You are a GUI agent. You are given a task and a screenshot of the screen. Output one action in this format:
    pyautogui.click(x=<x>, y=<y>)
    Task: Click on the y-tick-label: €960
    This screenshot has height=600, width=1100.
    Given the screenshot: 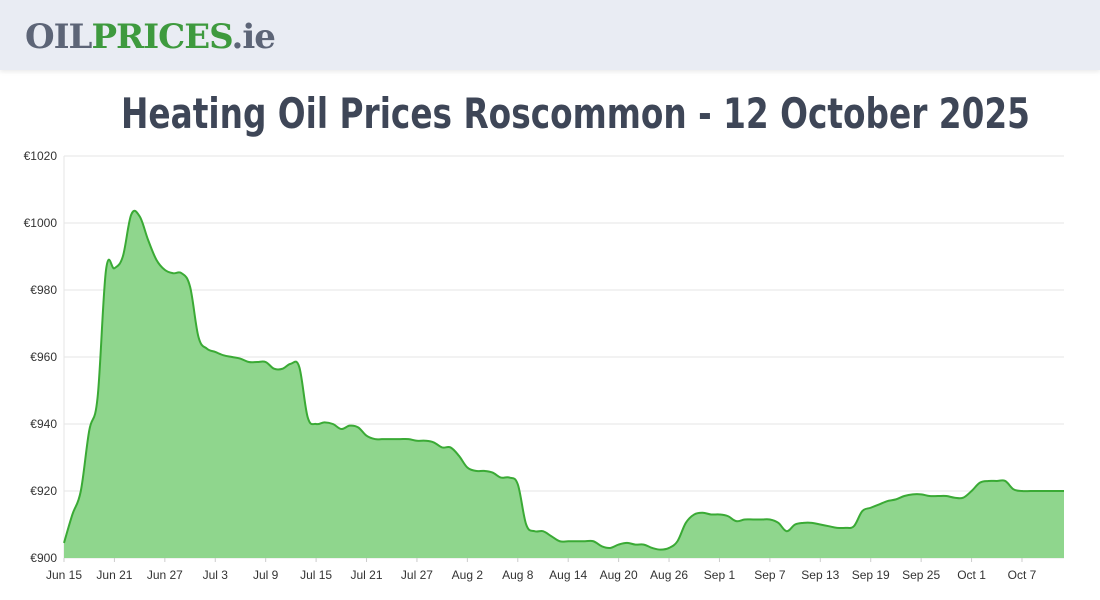 What is the action you would take?
    pyautogui.click(x=43, y=357)
    